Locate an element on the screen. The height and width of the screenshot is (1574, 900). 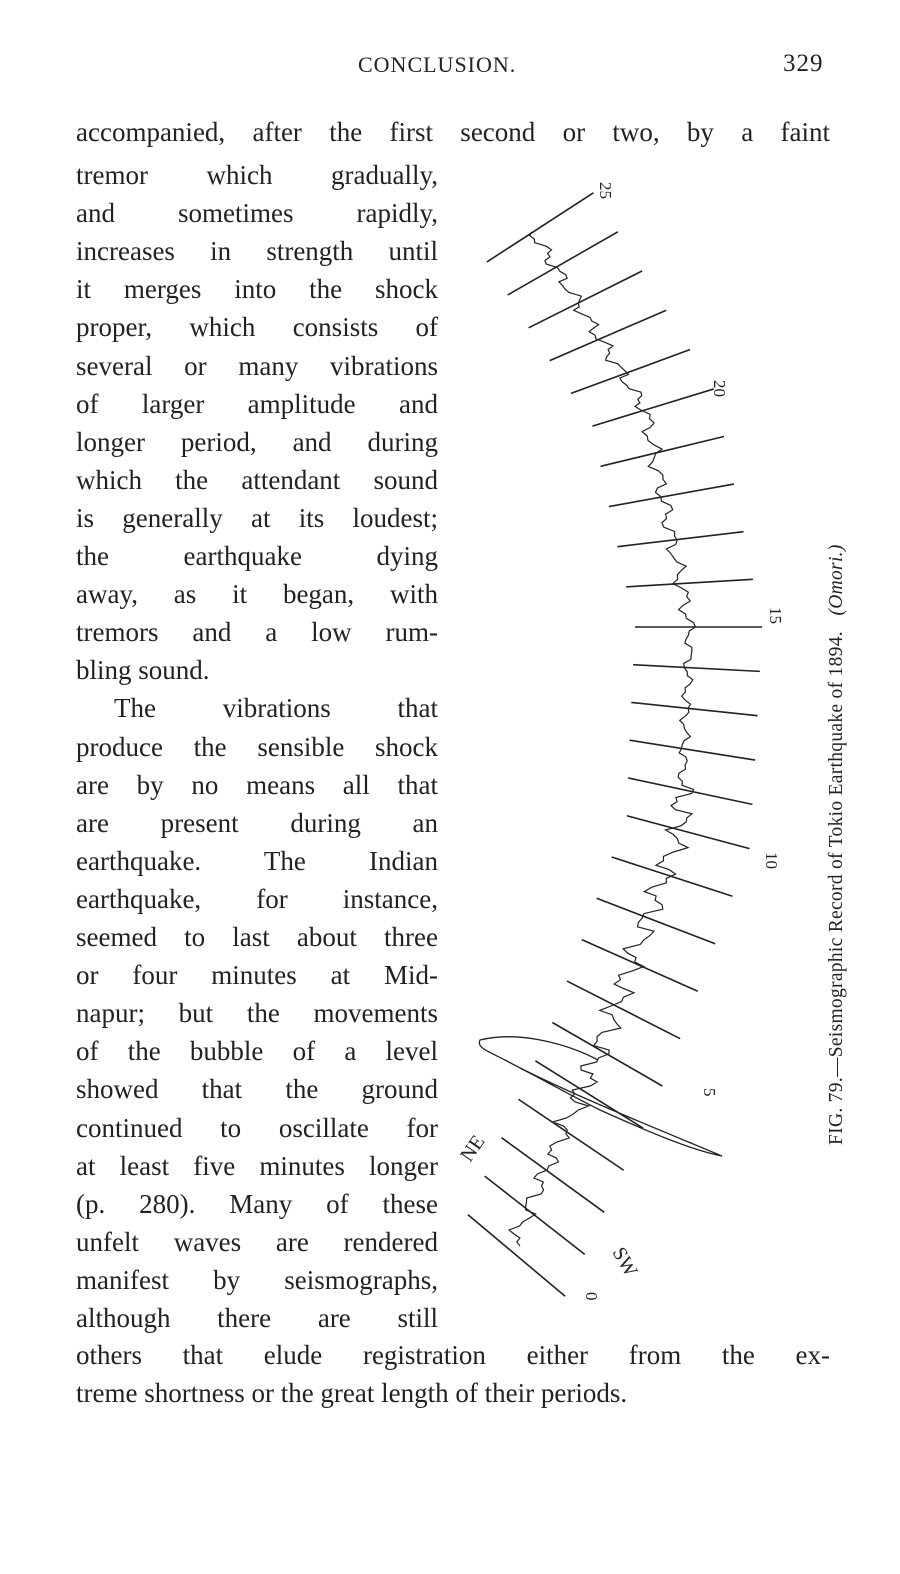
text-line: napur; but the movements is located at coordinates (257, 1013).